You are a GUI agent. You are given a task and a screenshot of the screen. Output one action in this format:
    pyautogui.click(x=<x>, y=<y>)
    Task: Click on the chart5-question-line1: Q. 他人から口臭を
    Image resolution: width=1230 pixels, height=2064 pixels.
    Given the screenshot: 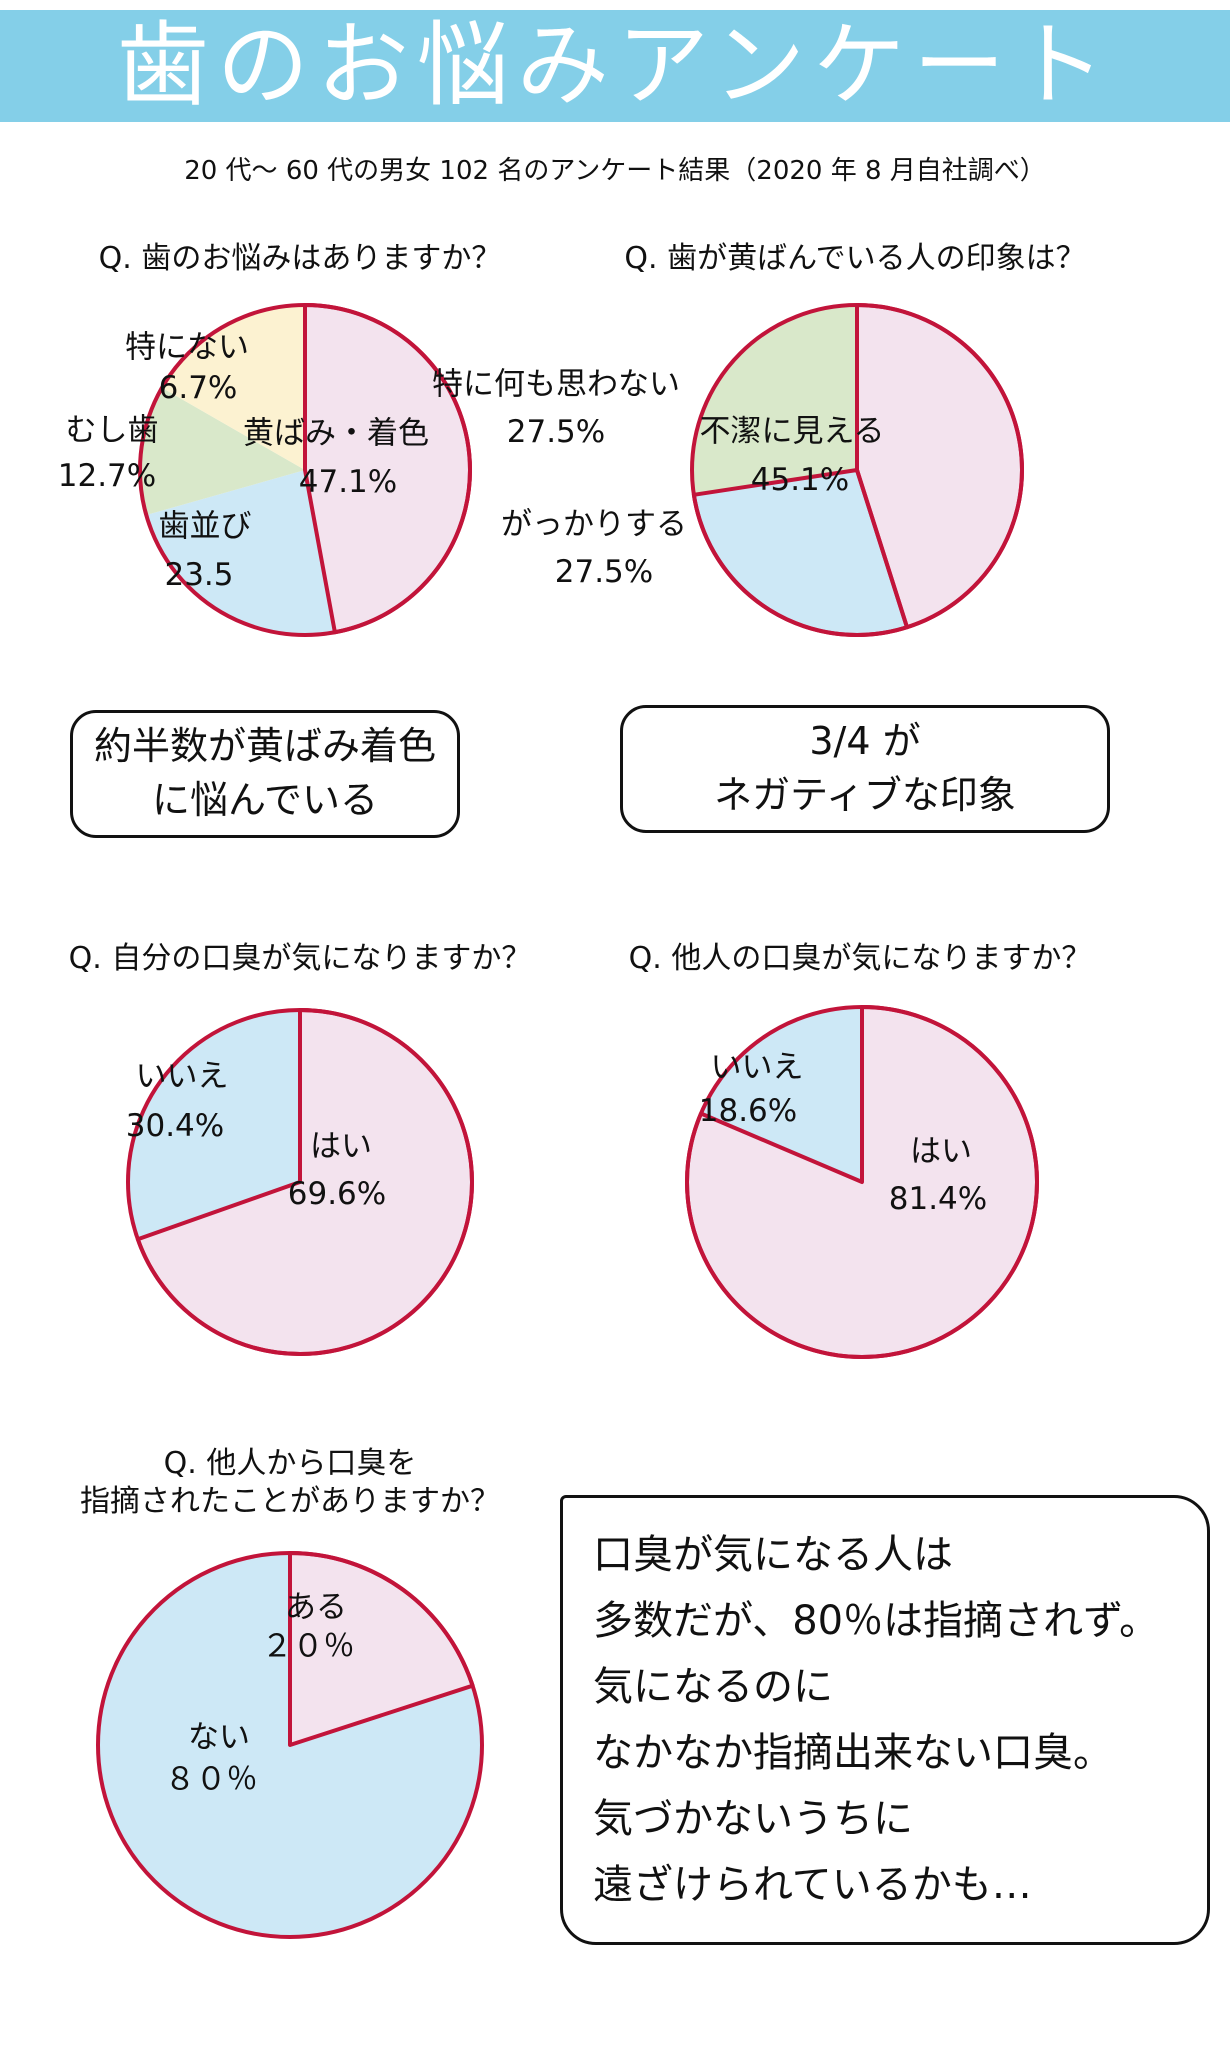 What is the action you would take?
    pyautogui.click(x=290, y=1463)
    